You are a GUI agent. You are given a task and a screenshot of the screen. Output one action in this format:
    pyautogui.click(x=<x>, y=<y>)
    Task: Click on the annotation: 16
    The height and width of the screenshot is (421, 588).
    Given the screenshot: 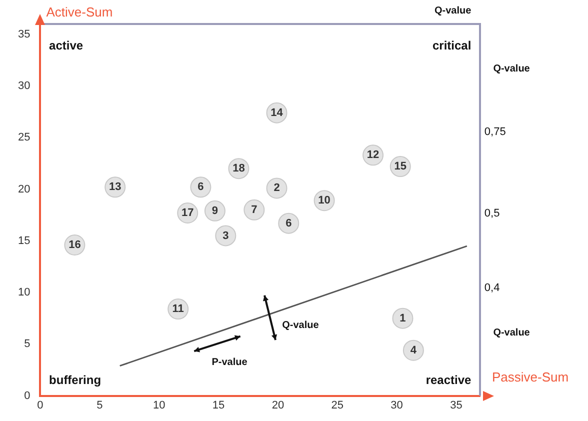 What is the action you would take?
    pyautogui.click(x=74, y=245)
    